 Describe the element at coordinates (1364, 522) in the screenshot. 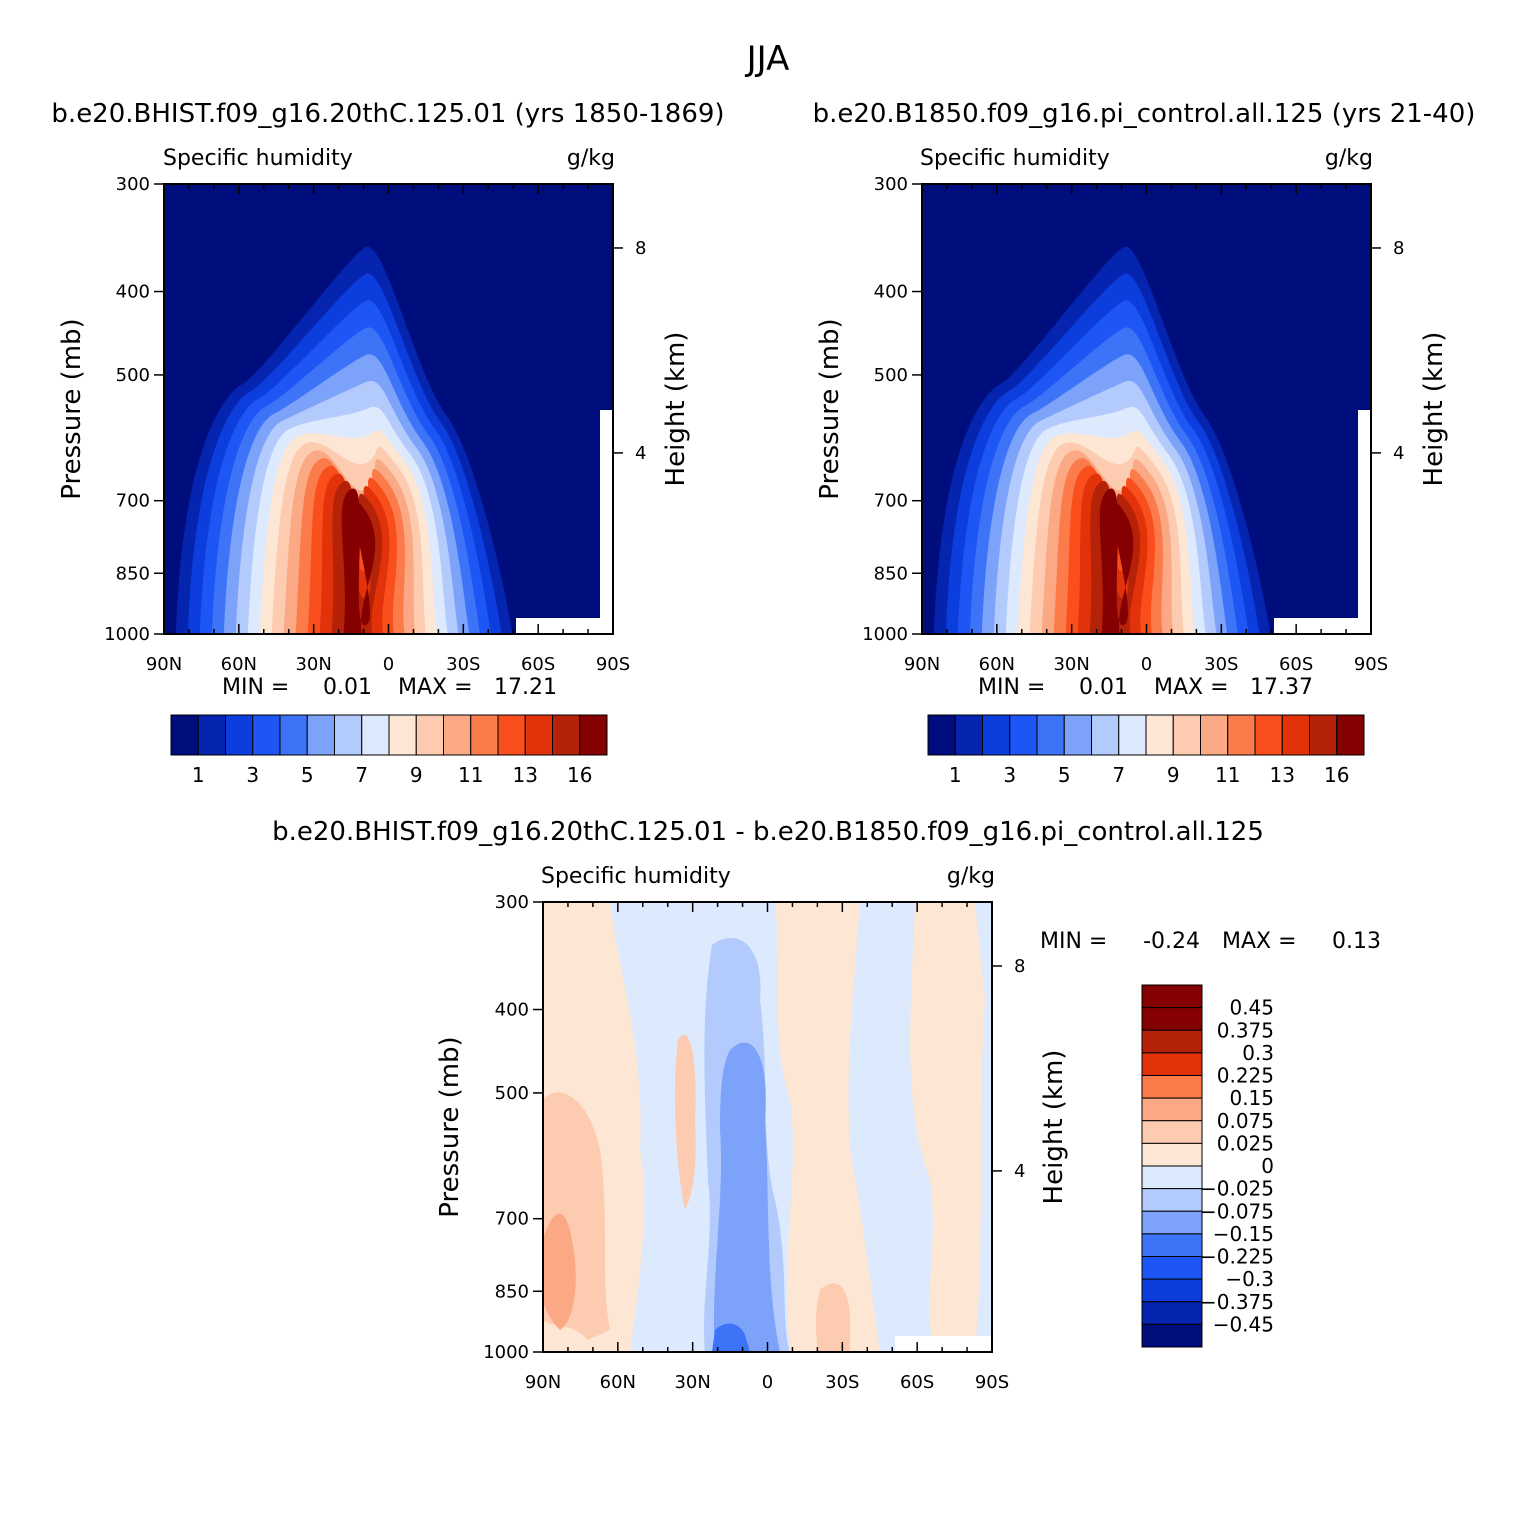

I see `panel-2-missing-edge` at that location.